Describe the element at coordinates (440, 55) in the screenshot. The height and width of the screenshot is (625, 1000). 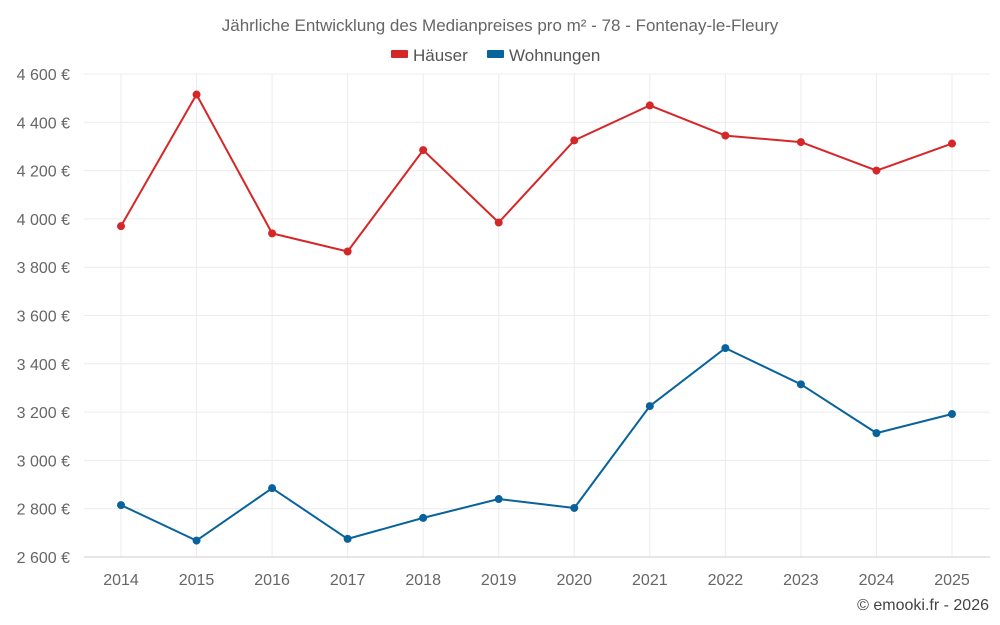
I see `legend-label-haeuser: Häuser` at that location.